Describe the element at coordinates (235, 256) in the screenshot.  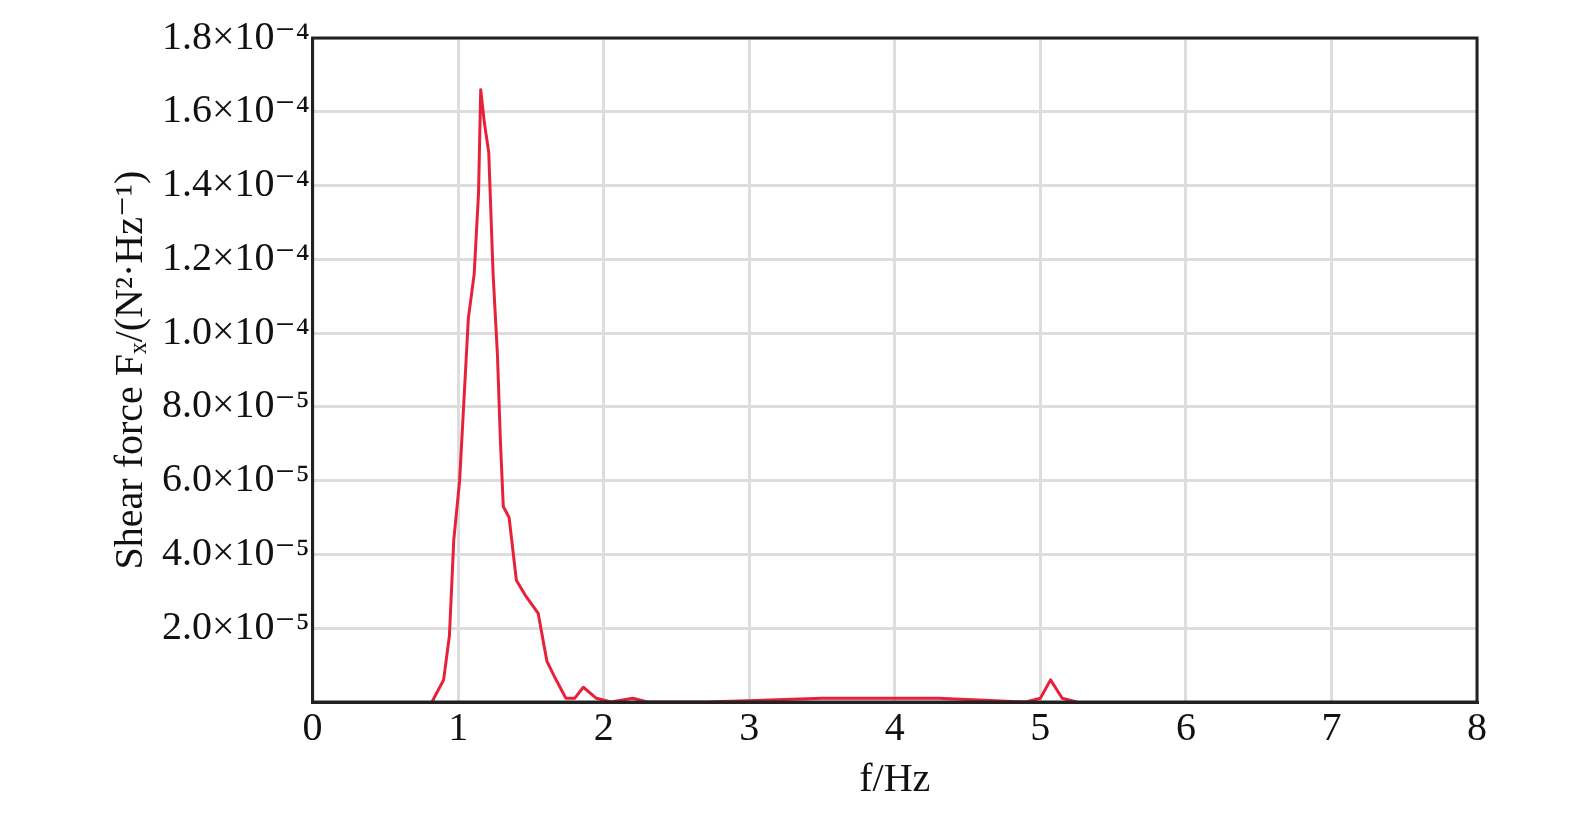
I see `y-tick-label: 1.2×10⁻⁴` at that location.